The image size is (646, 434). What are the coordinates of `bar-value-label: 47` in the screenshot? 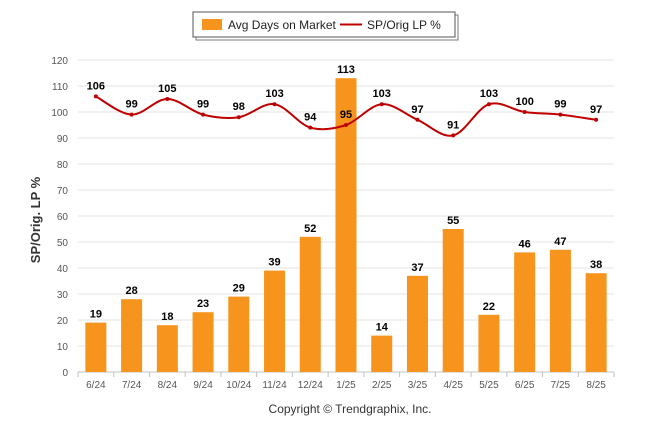 It's located at (560, 242).